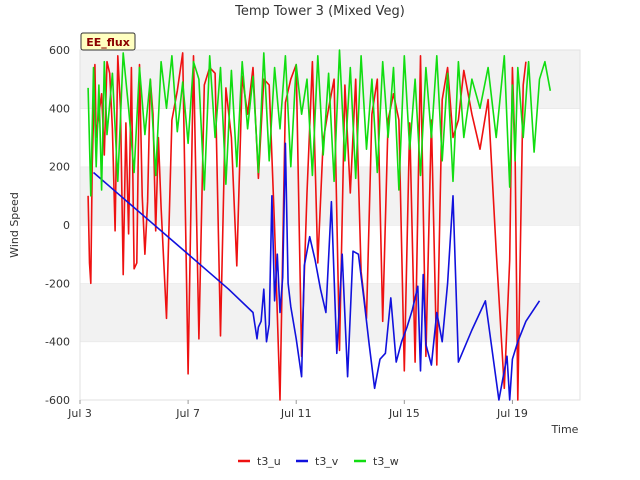 This screenshot has height=480, width=640. Describe the element at coordinates (14, 225) in the screenshot. I see `y-axis-label: Wind Speed` at that location.